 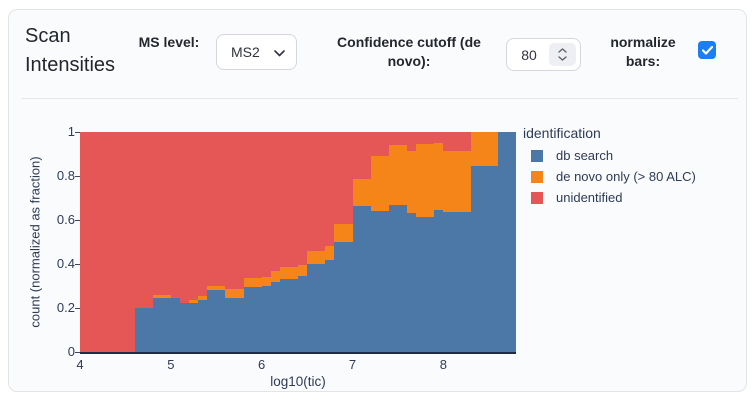 What do you see at coordinates (103, 242) in the screenshot?
I see `bar-x-4.2` at bounding box center [103, 242].